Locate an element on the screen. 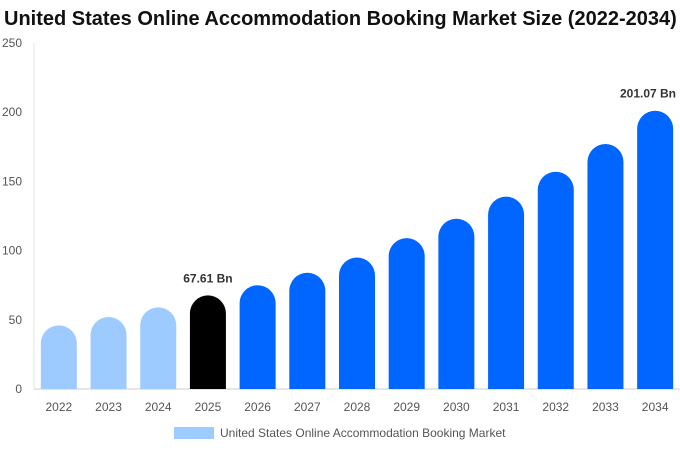 The image size is (680, 450). x-tick-label: 2028 is located at coordinates (357, 407).